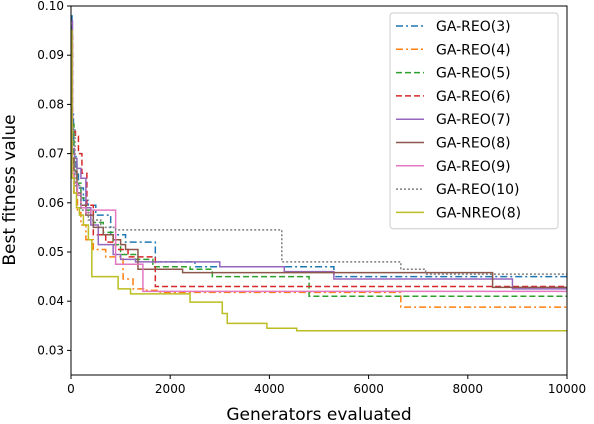 This screenshot has height=424, width=594. What do you see at coordinates (473, 167) in the screenshot?
I see `legend-entry-7: GA-REO(9)` at bounding box center [473, 167].